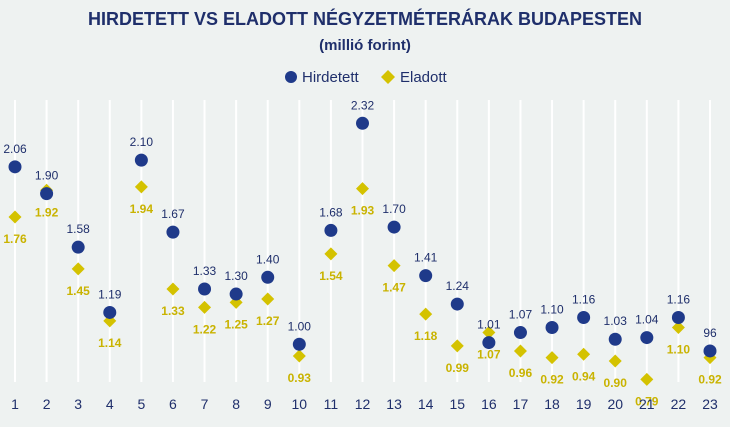 The image size is (730, 427). I want to click on eladott-data-label: 1.45, so click(79, 291).